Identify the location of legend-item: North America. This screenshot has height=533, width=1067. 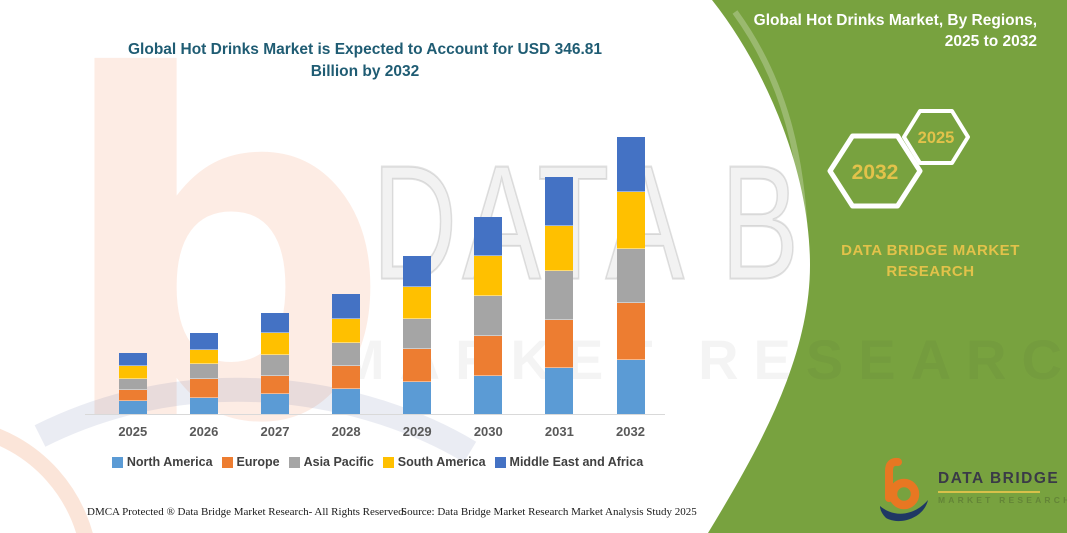
(162, 462).